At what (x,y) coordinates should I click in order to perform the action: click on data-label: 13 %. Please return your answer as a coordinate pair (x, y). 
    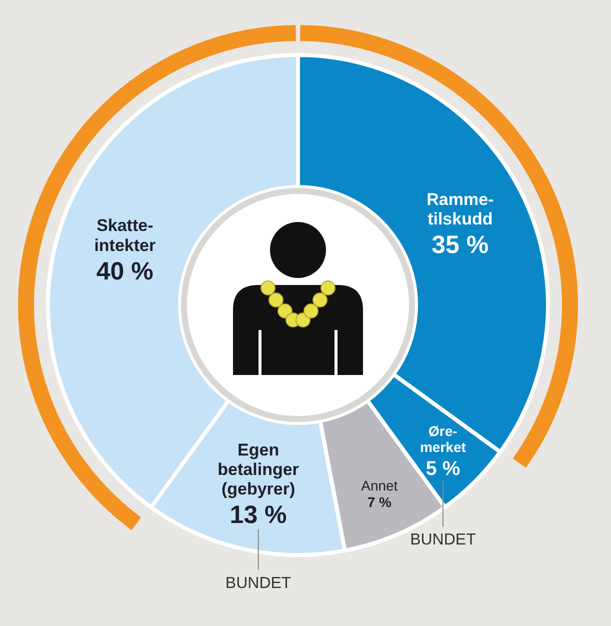
    Looking at the image, I should click on (258, 515).